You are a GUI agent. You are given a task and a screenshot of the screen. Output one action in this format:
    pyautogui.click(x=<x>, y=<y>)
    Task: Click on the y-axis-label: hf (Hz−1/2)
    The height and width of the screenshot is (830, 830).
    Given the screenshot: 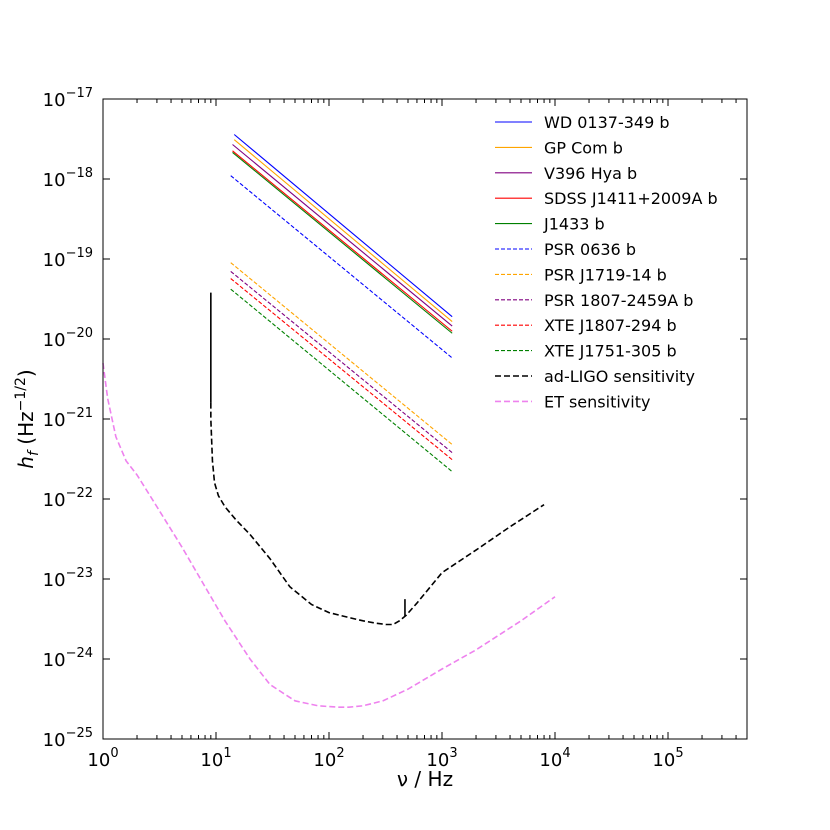 What is the action you would take?
    pyautogui.click(x=27, y=418)
    